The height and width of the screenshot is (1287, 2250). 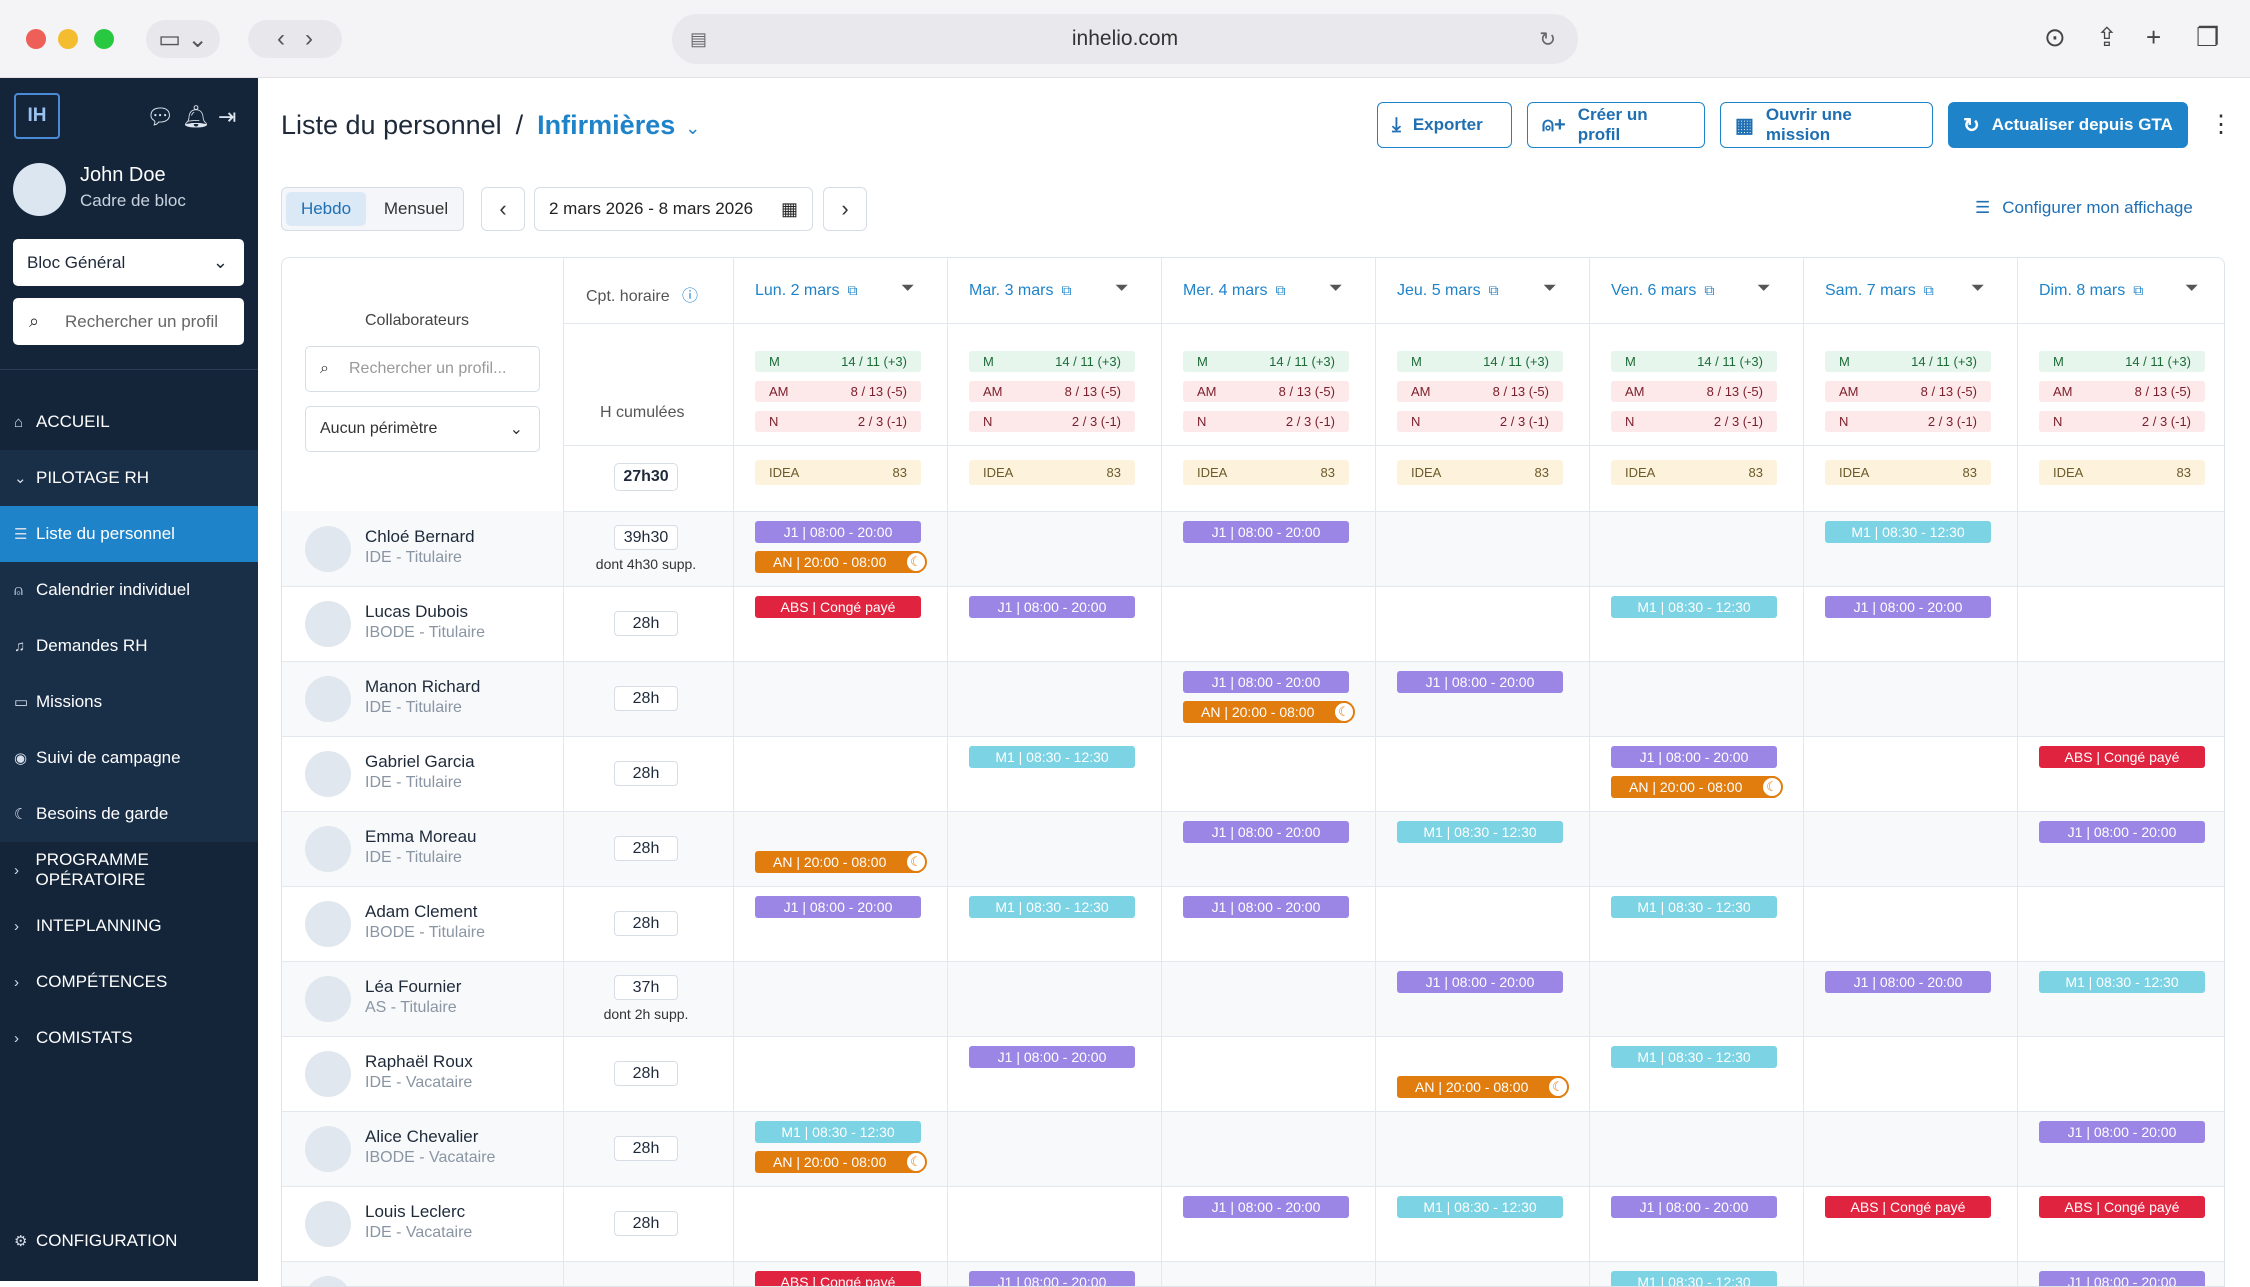 I want to click on category-selector: Infirmières, so click(x=606, y=125).